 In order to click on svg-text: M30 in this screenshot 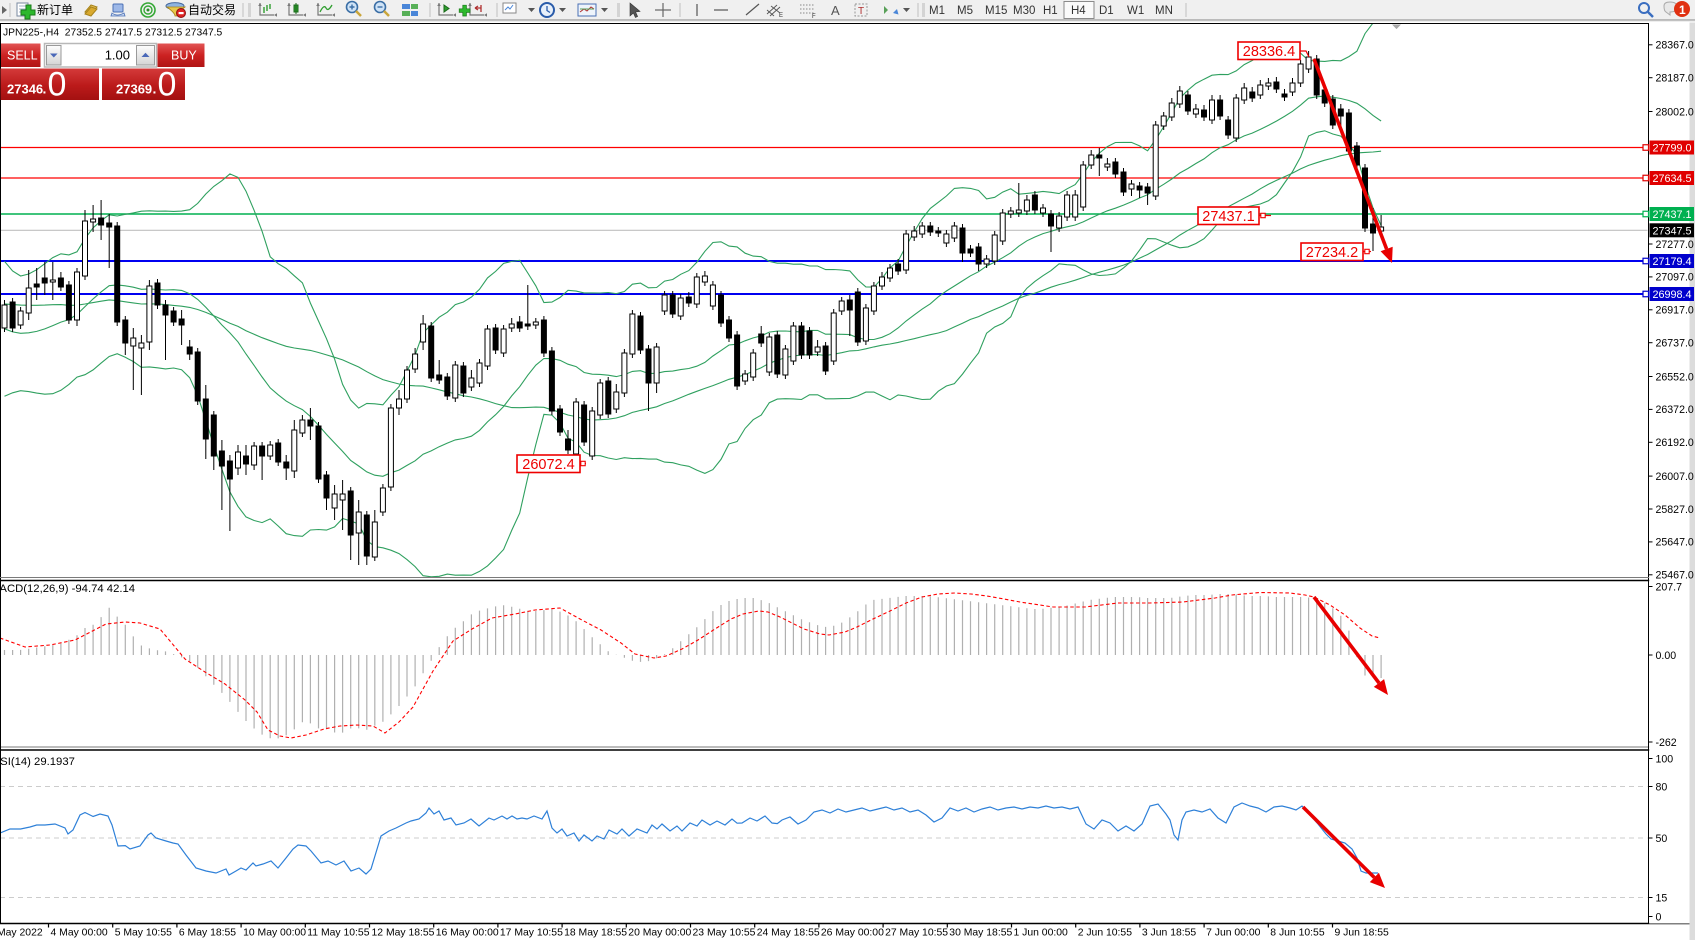, I will do `click(1024, 11)`.